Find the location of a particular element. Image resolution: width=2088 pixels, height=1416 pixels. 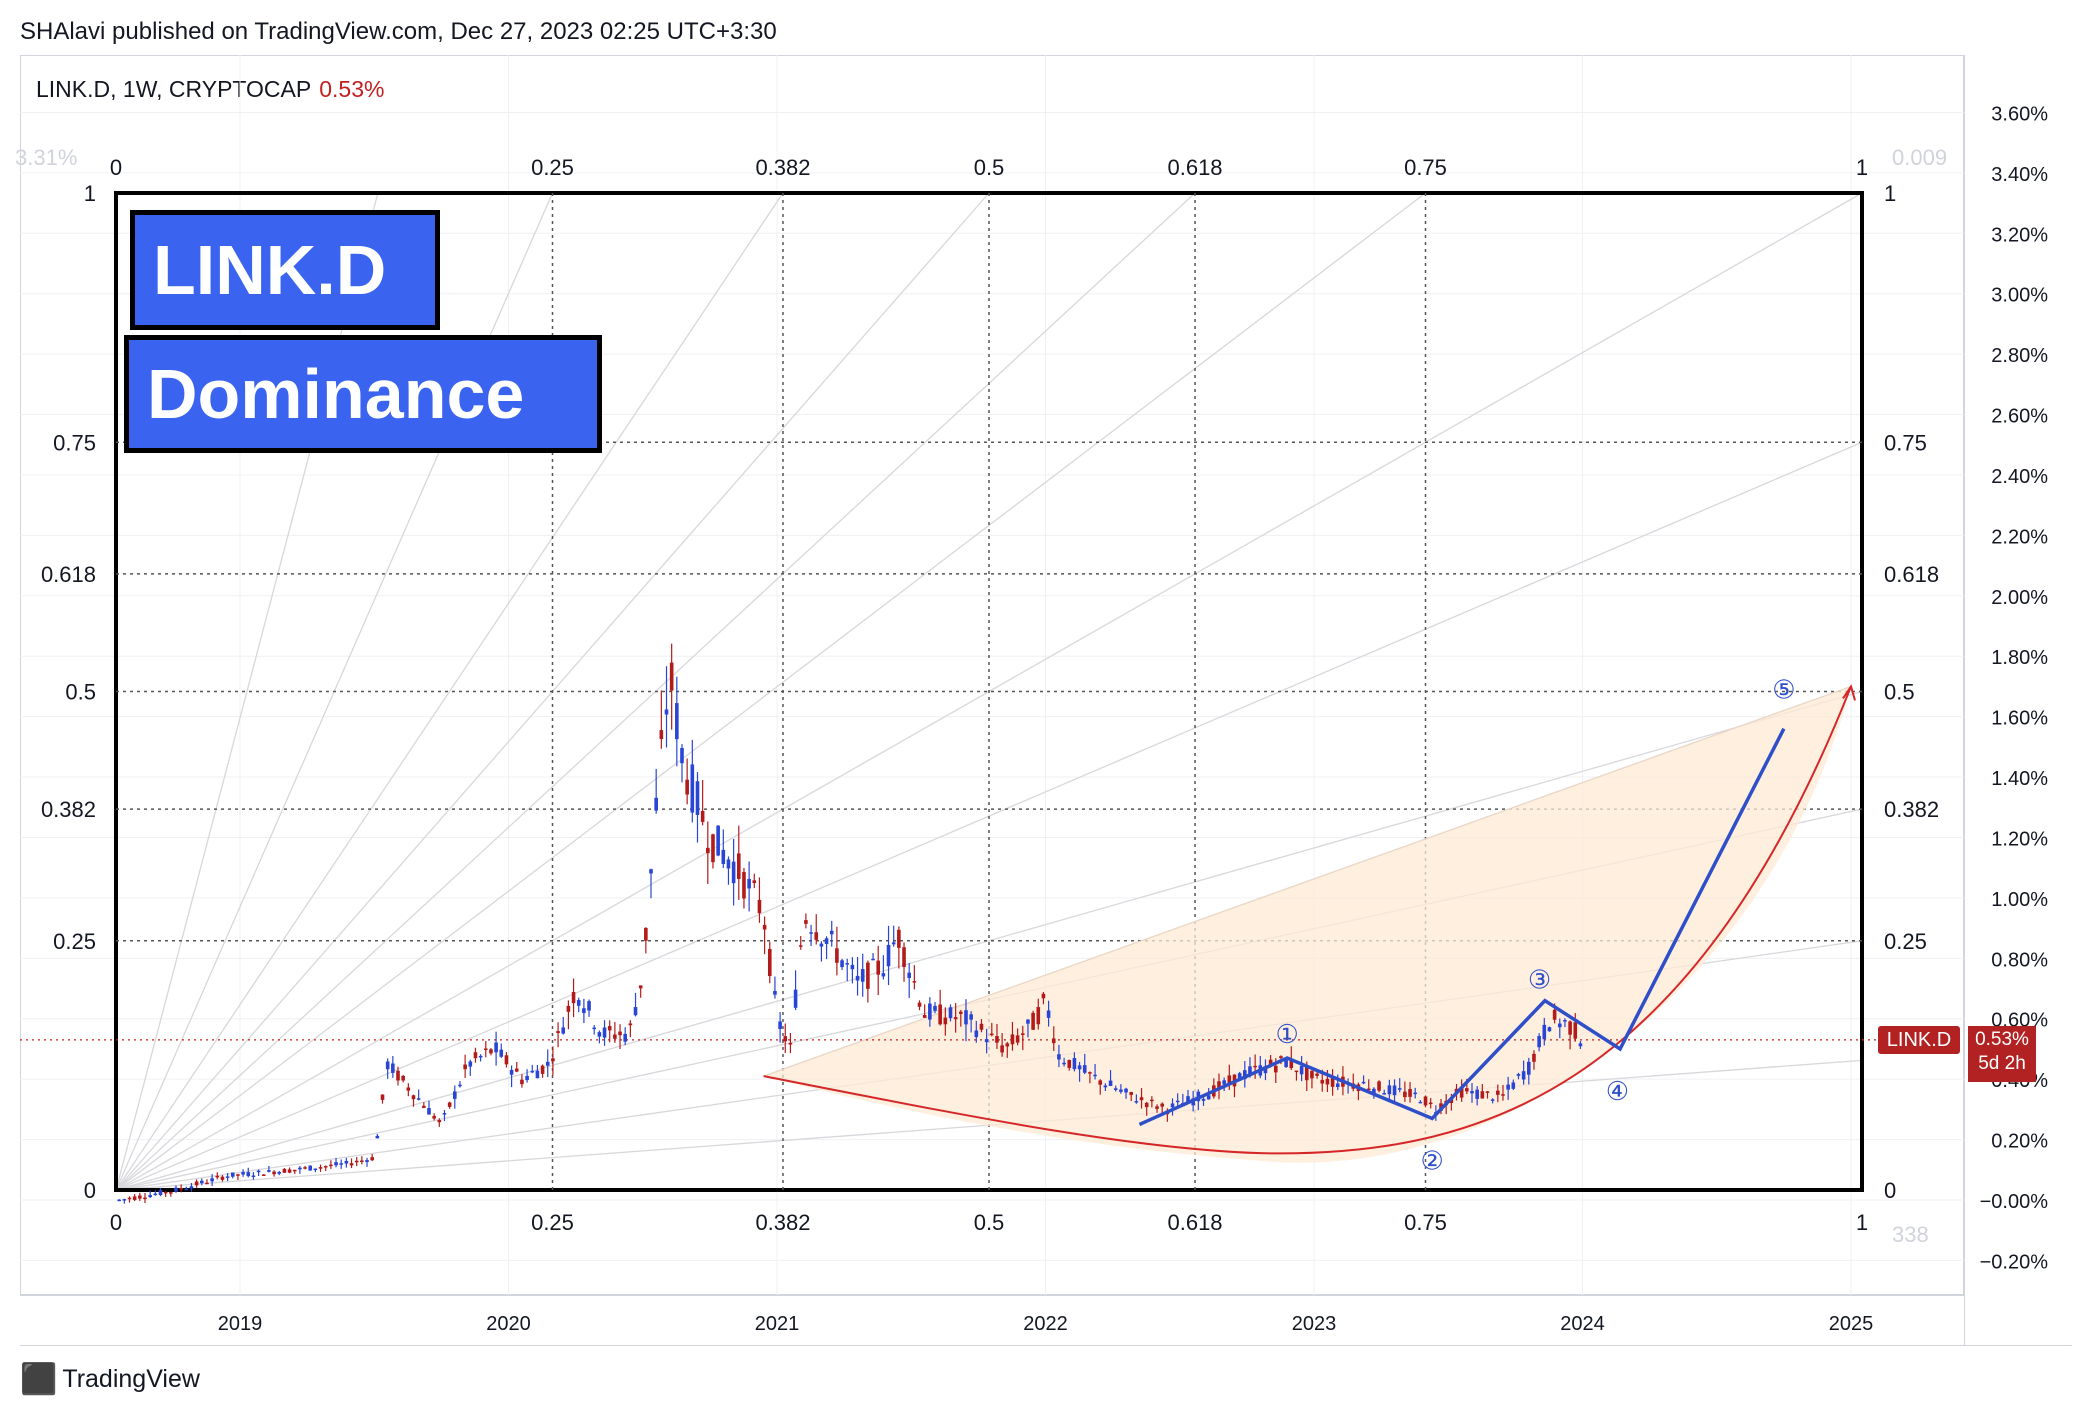

fib-price-label-left: 0.382 is located at coordinates (68, 809).